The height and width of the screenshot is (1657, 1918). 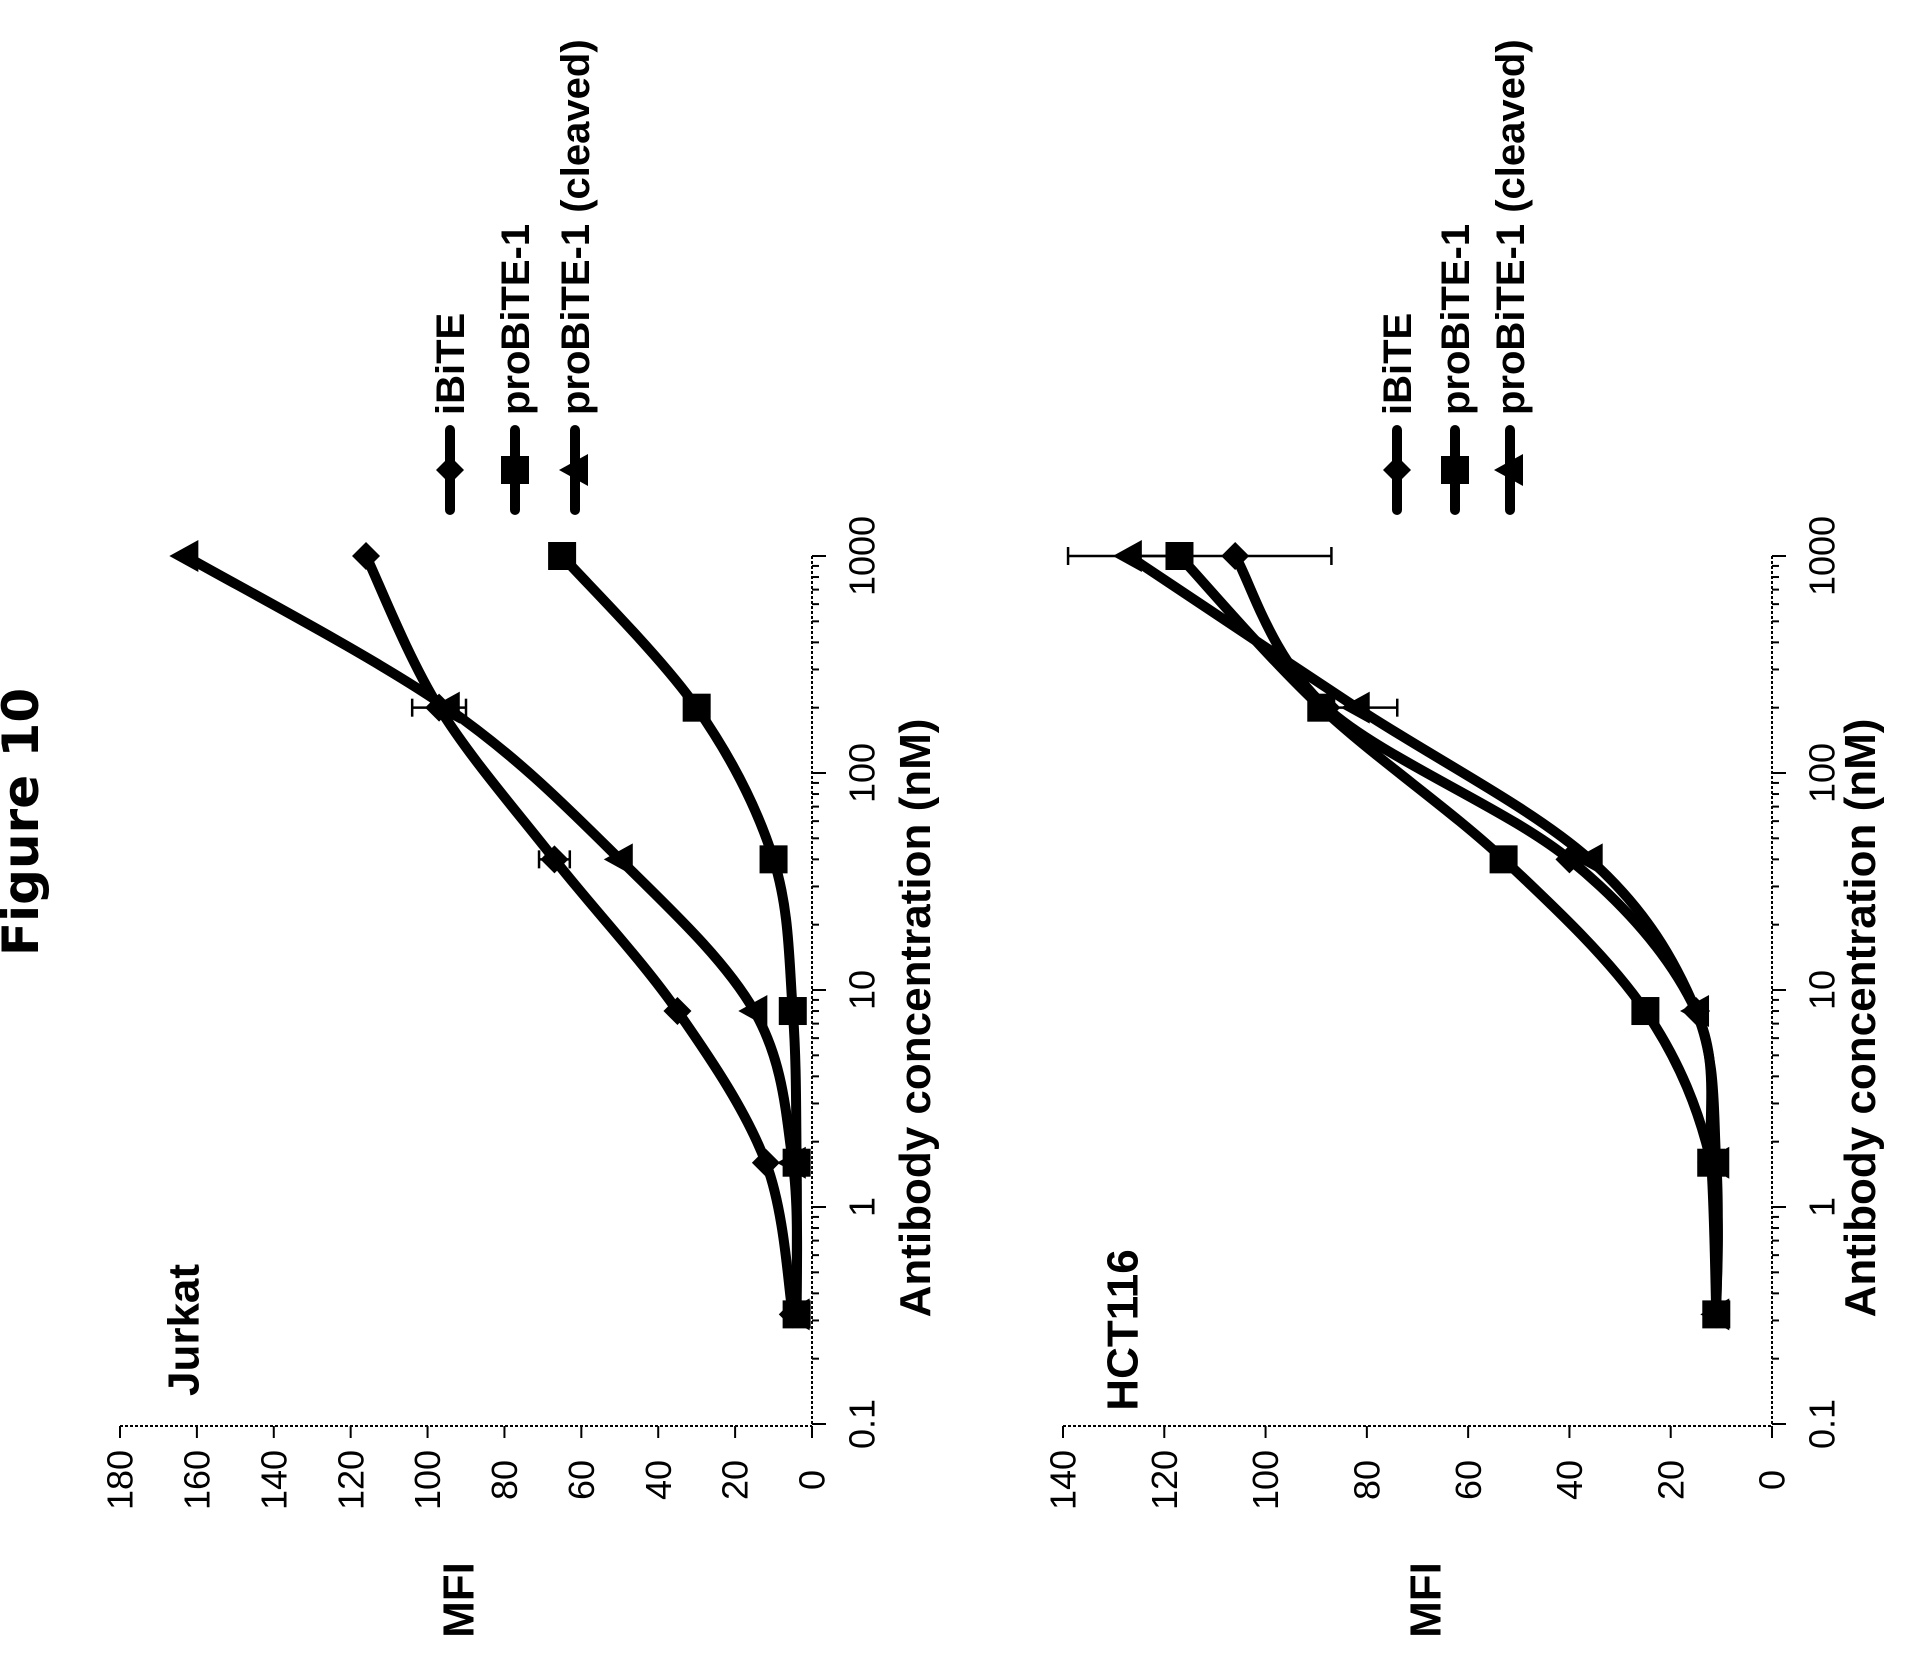 I want to click on y-tick-label: 160, so click(x=196, y=1480).